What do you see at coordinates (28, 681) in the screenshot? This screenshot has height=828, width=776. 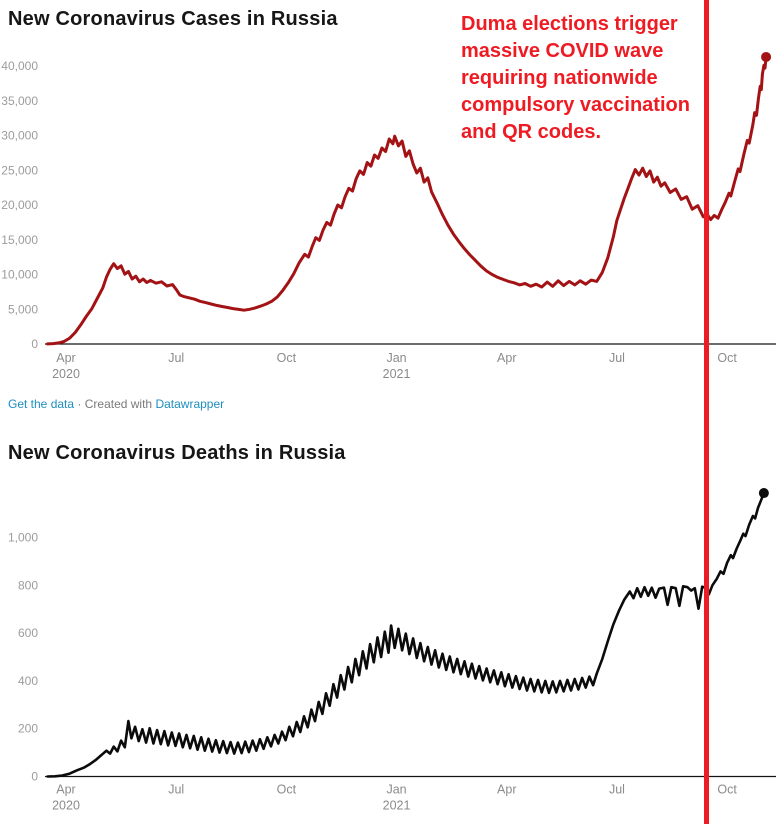 I see `y-tick-label: 400` at bounding box center [28, 681].